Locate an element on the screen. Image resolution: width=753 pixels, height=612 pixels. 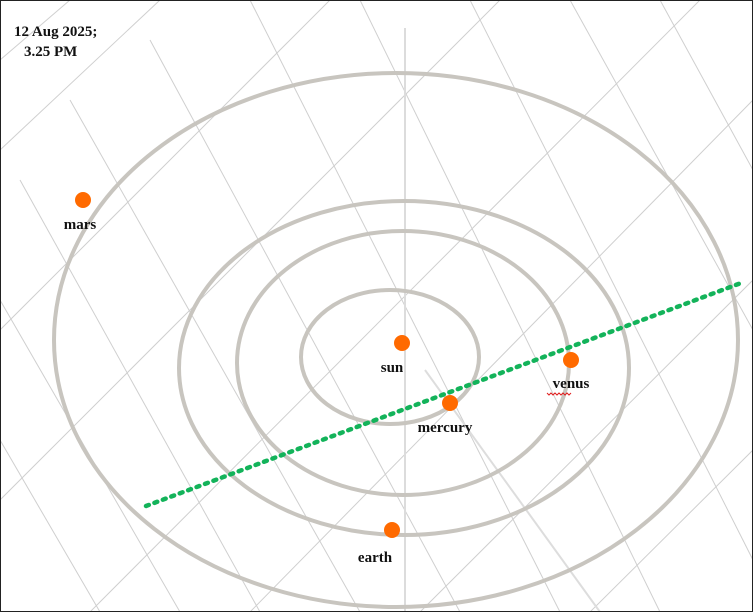
spellcheck-underline is located at coordinates (559, 394).